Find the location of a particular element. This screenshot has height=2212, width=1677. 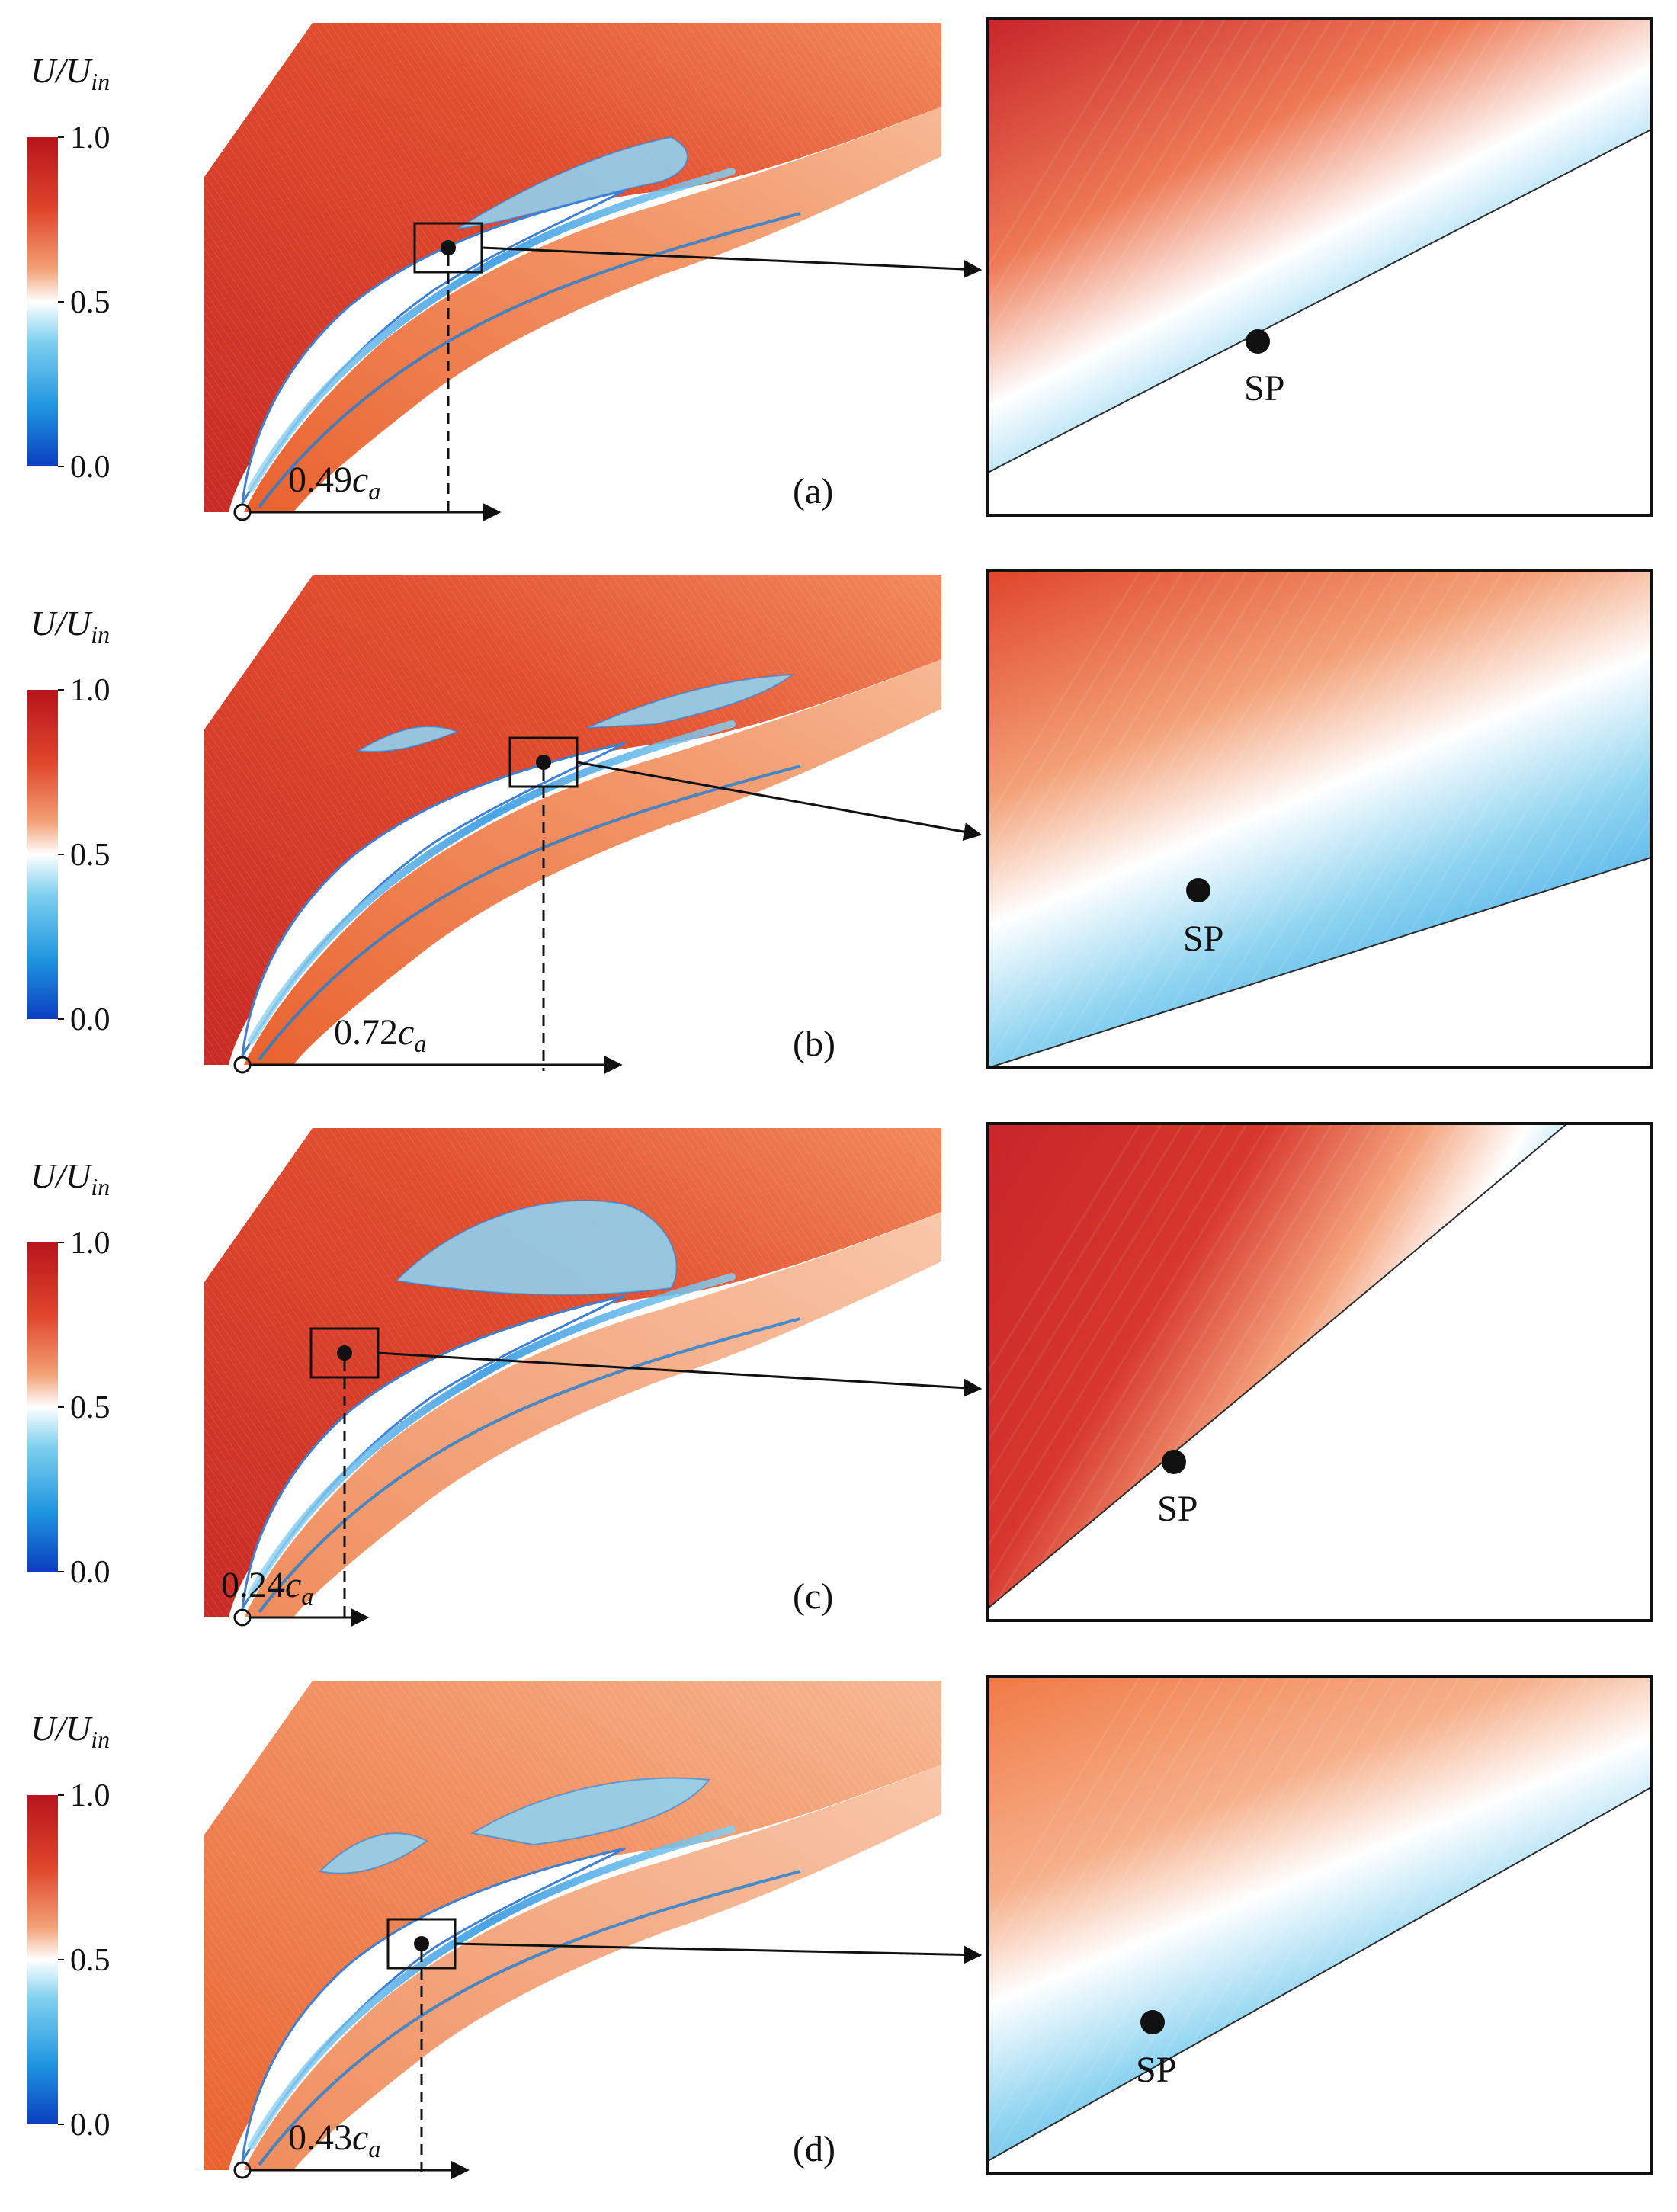

distance-label: 0.49ca is located at coordinates (334, 482).